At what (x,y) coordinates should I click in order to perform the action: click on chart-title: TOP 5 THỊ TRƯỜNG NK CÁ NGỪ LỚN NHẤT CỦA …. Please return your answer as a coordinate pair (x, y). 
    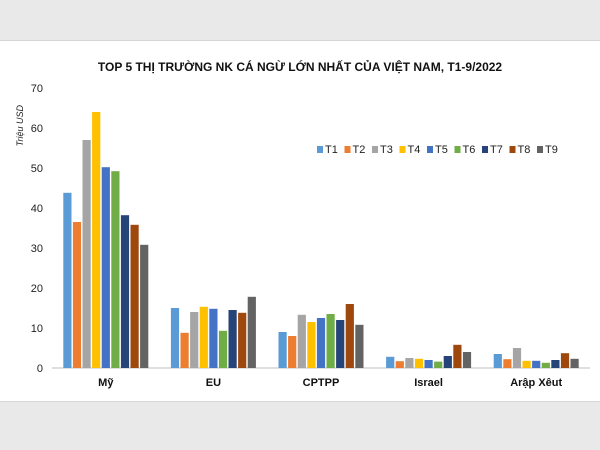
    Looking at the image, I should click on (300, 66).